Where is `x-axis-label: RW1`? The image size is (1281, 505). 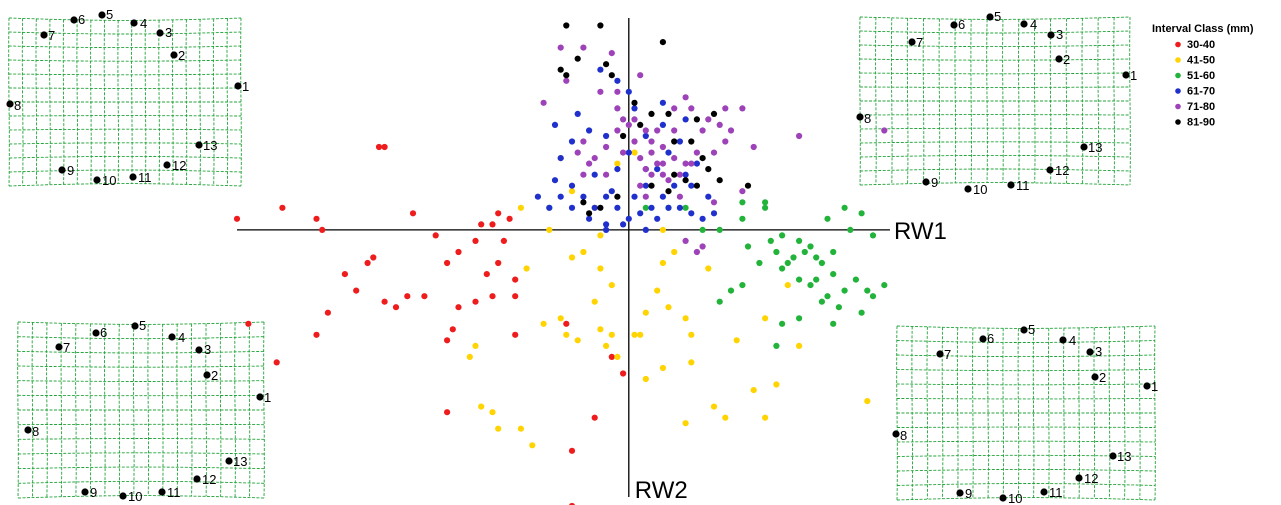 x-axis-label: RW1 is located at coordinates (920, 231).